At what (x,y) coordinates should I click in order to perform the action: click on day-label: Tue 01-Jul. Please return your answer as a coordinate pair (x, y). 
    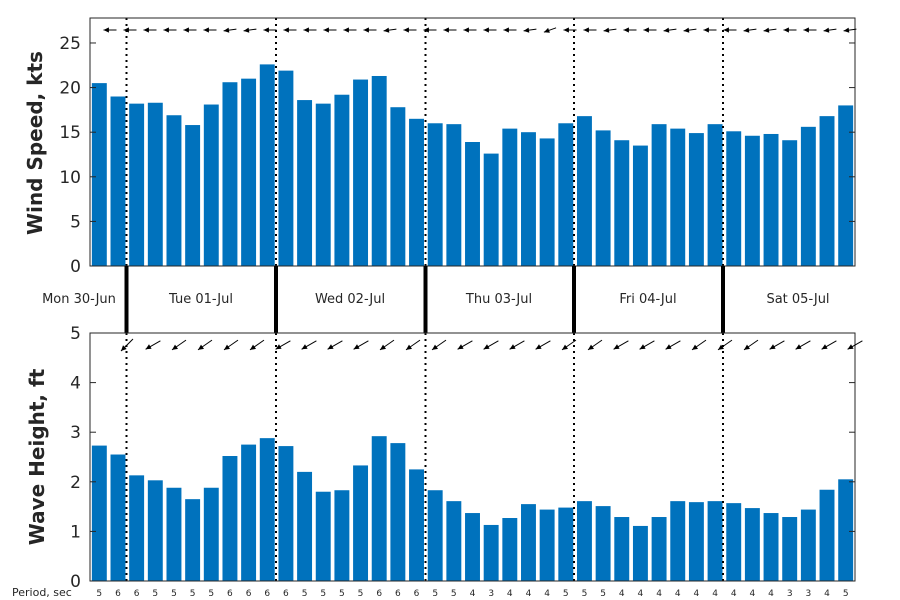
    Looking at the image, I should click on (200, 299).